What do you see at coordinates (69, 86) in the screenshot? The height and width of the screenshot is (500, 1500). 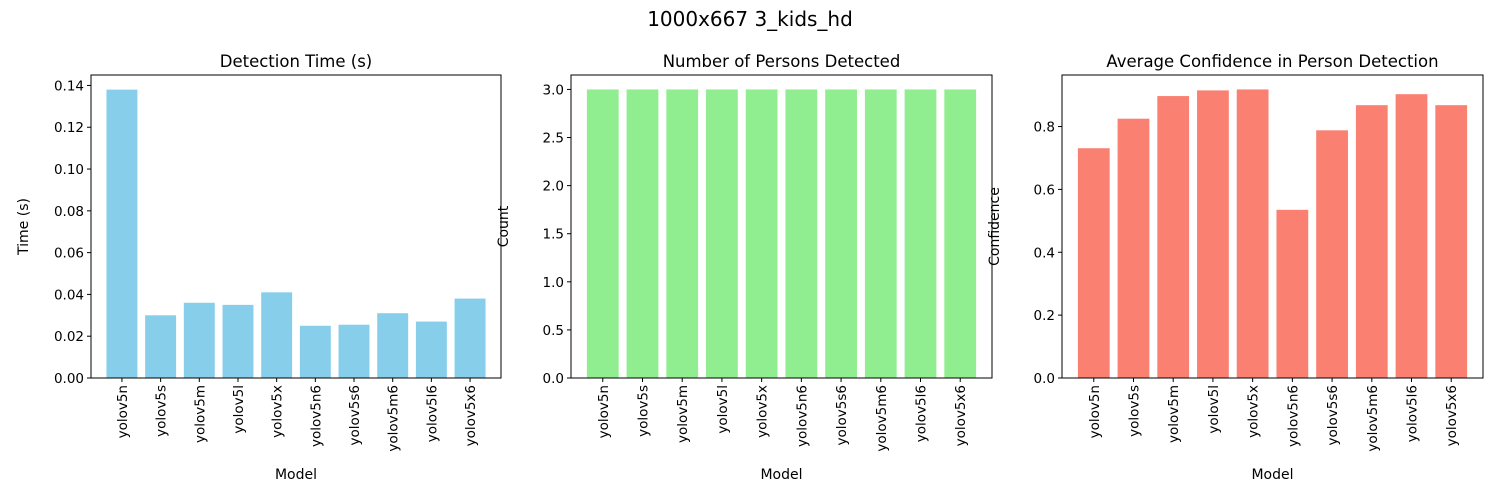 I see `y-tick-label: 0.14` at bounding box center [69, 86].